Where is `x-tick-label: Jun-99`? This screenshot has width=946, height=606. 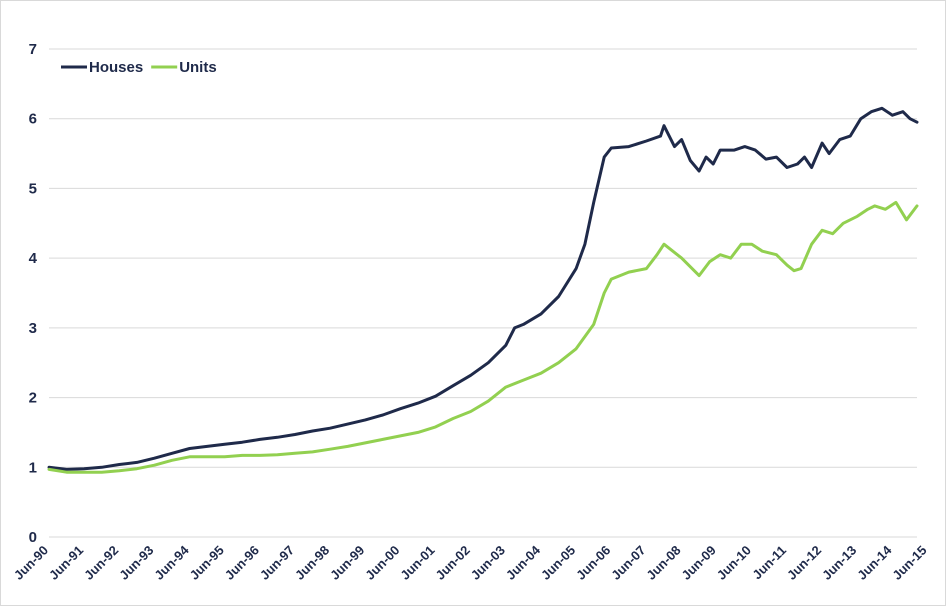 x-tick-label: Jun-99 is located at coordinates (347, 563).